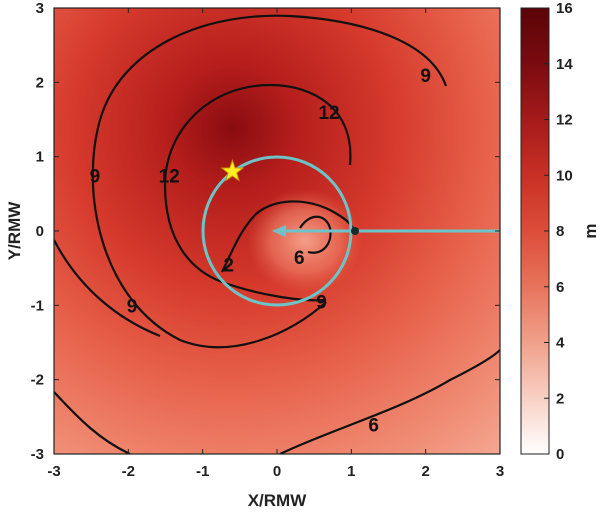 The height and width of the screenshot is (514, 604). I want to click on colorbar-label: m, so click(590, 230).